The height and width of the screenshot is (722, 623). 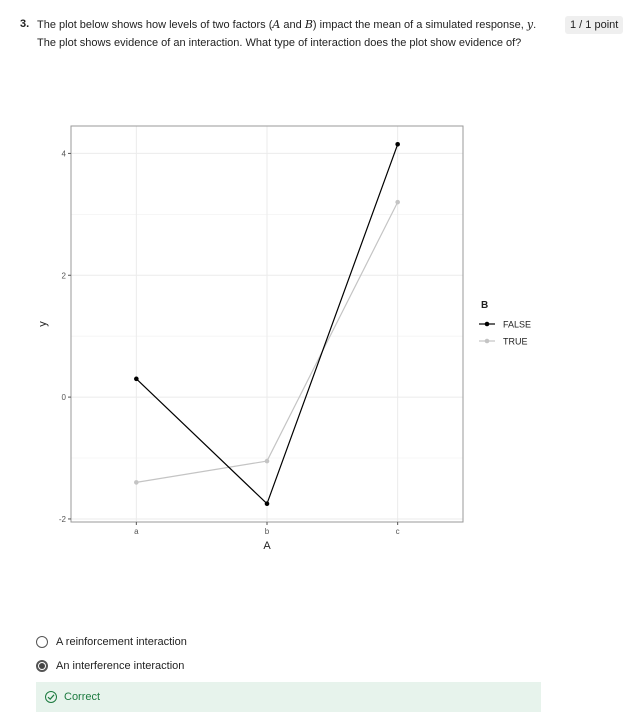 What do you see at coordinates (64, 275) in the screenshot?
I see `y-tick-label: 2` at bounding box center [64, 275].